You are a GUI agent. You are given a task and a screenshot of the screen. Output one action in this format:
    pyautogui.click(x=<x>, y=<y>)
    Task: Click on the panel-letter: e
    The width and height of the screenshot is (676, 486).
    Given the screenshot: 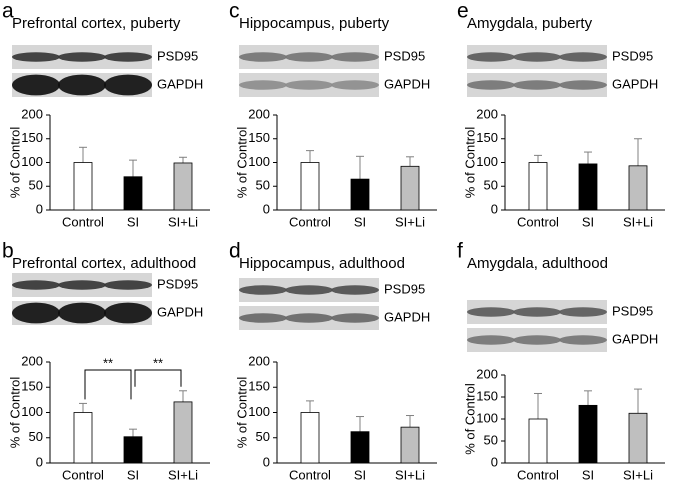 What is the action you would take?
    pyautogui.click(x=463, y=11)
    